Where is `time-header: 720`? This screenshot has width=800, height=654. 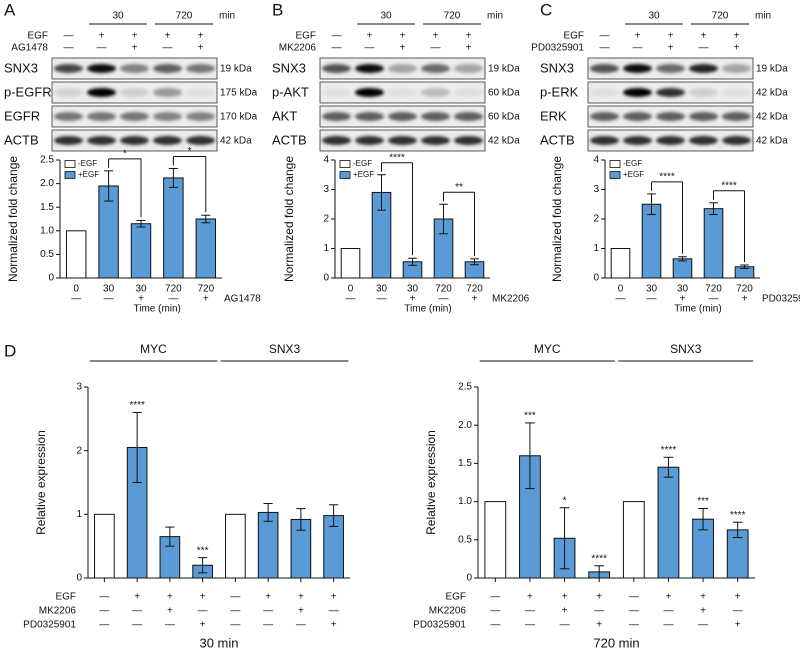 time-header: 720 is located at coordinates (720, 16).